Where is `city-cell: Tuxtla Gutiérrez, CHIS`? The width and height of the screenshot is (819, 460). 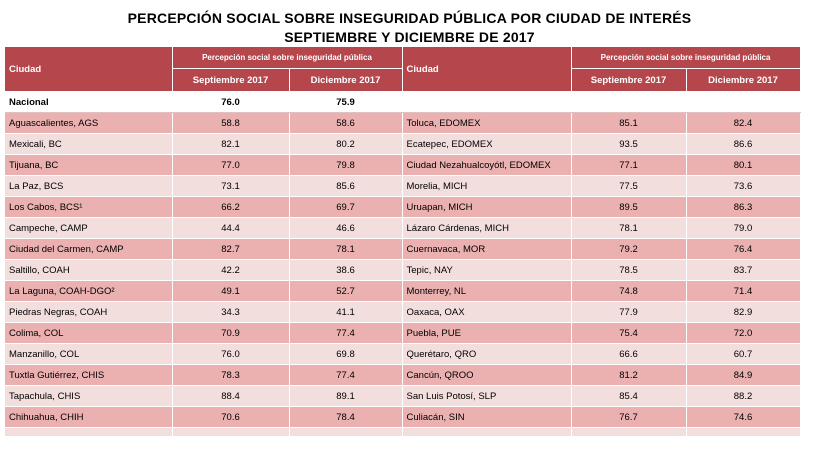 city-cell: Tuxtla Gutiérrez, CHIS is located at coordinates (89, 375).